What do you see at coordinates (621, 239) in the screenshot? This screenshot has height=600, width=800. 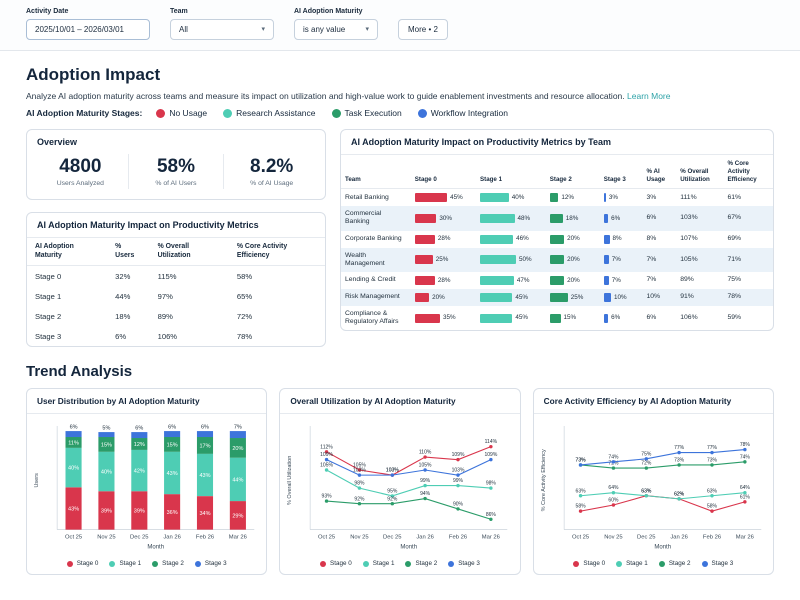 I see `stage-bar: 8%` at bounding box center [621, 239].